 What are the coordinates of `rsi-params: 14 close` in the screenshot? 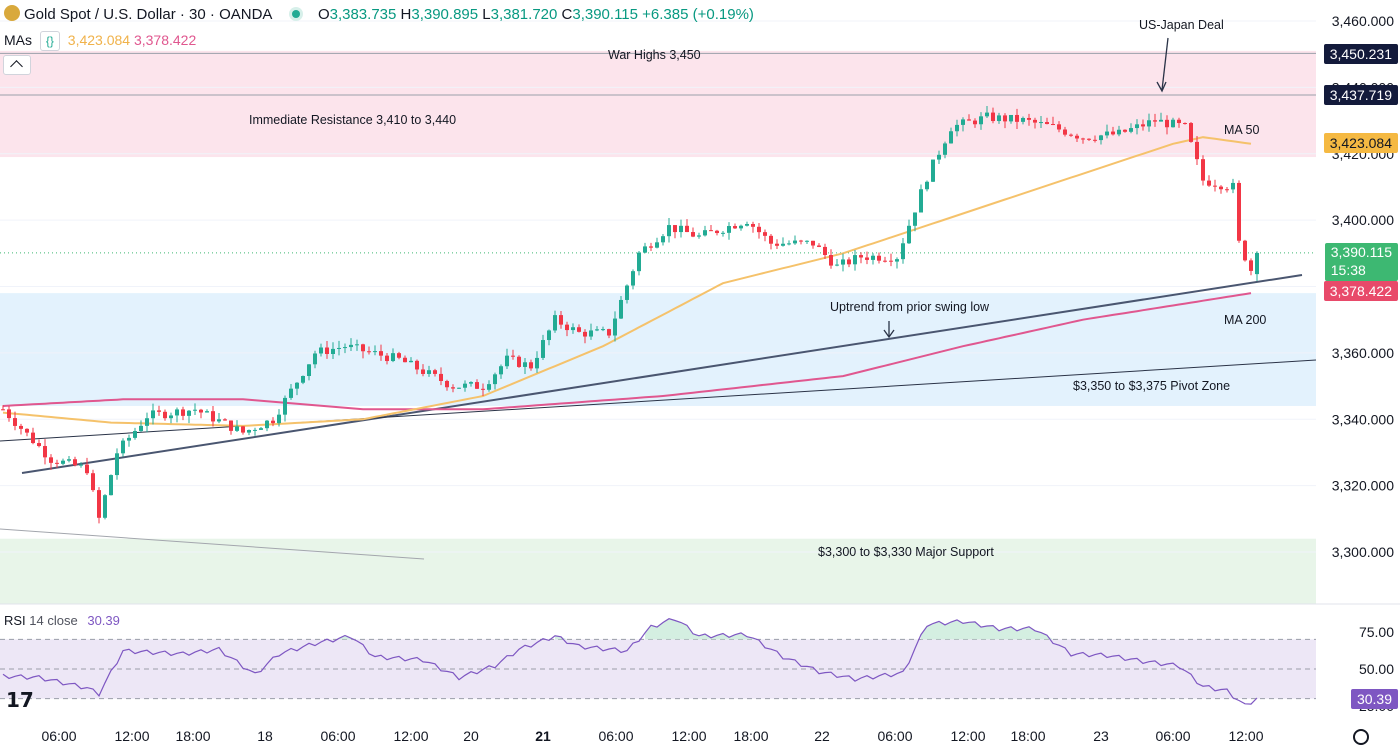 It's located at (53, 620).